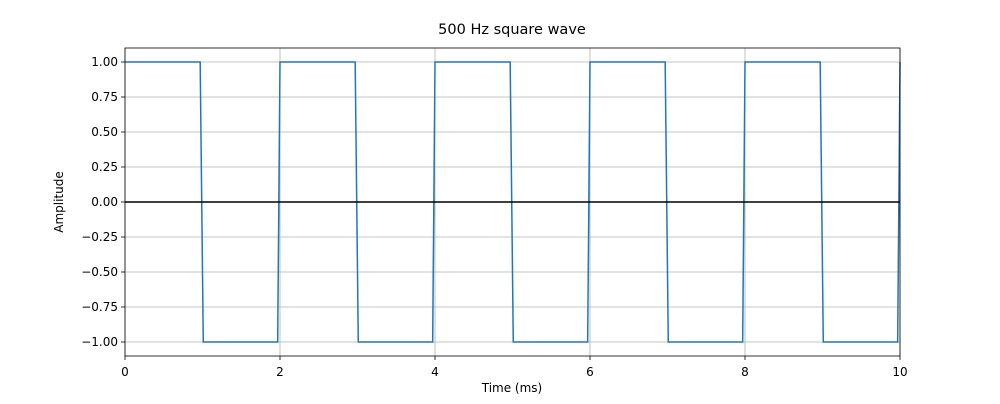 The width and height of the screenshot is (1000, 404). I want to click on y-tick-label: −1.00, so click(99, 342).